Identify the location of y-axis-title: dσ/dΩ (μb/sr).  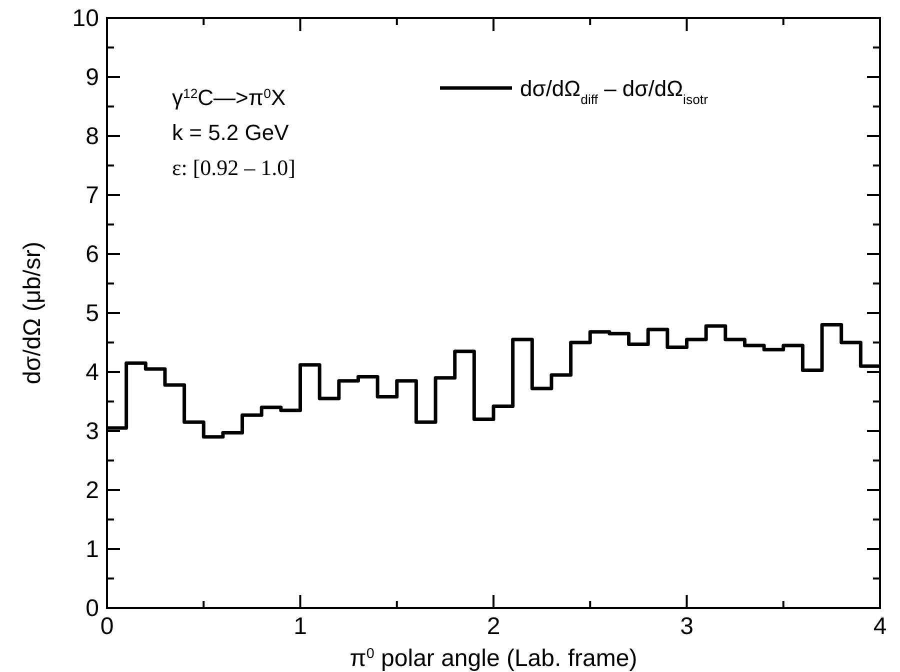
(32, 313).